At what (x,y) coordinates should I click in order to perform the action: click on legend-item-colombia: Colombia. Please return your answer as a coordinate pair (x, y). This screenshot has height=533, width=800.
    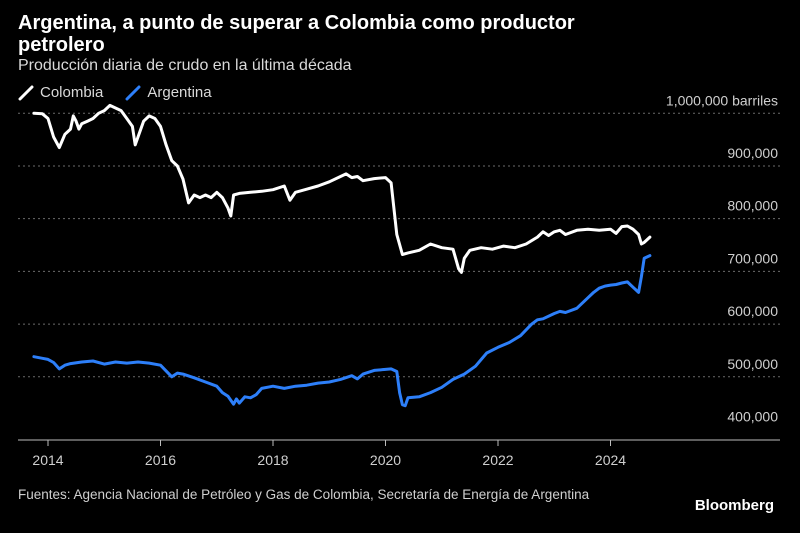
    Looking at the image, I should click on (60, 92).